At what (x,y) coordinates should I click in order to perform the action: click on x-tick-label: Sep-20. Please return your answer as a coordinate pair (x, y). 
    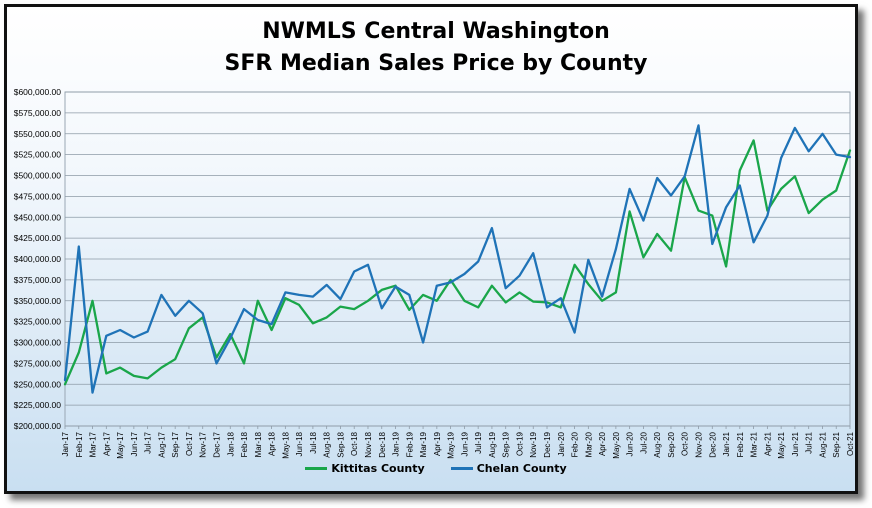
    Looking at the image, I should click on (671, 444).